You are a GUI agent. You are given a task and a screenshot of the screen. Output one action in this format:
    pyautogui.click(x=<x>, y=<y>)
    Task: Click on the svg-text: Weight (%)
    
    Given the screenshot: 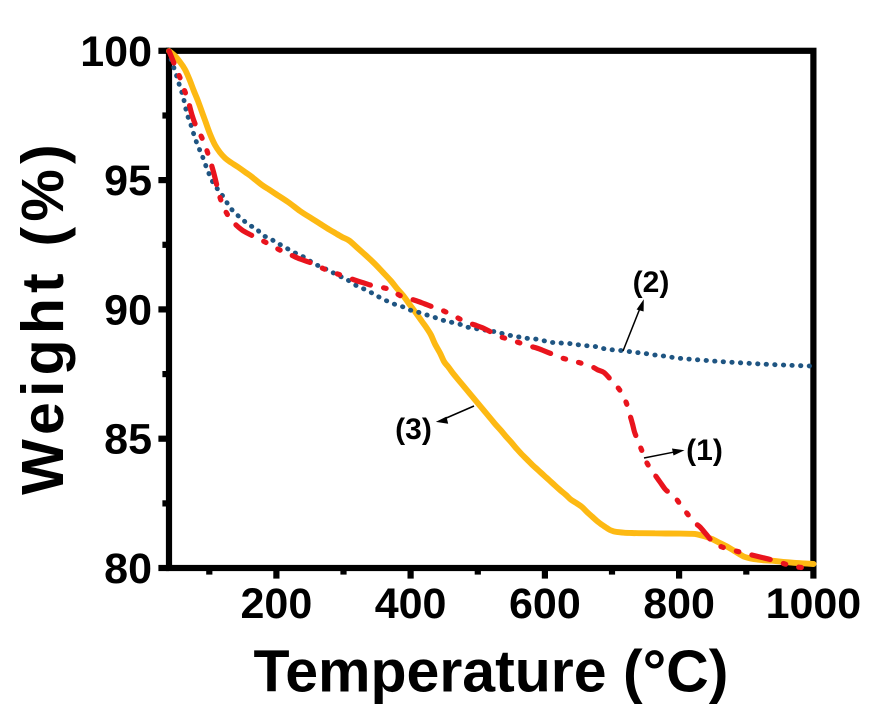 What is the action you would take?
    pyautogui.click(x=43, y=317)
    